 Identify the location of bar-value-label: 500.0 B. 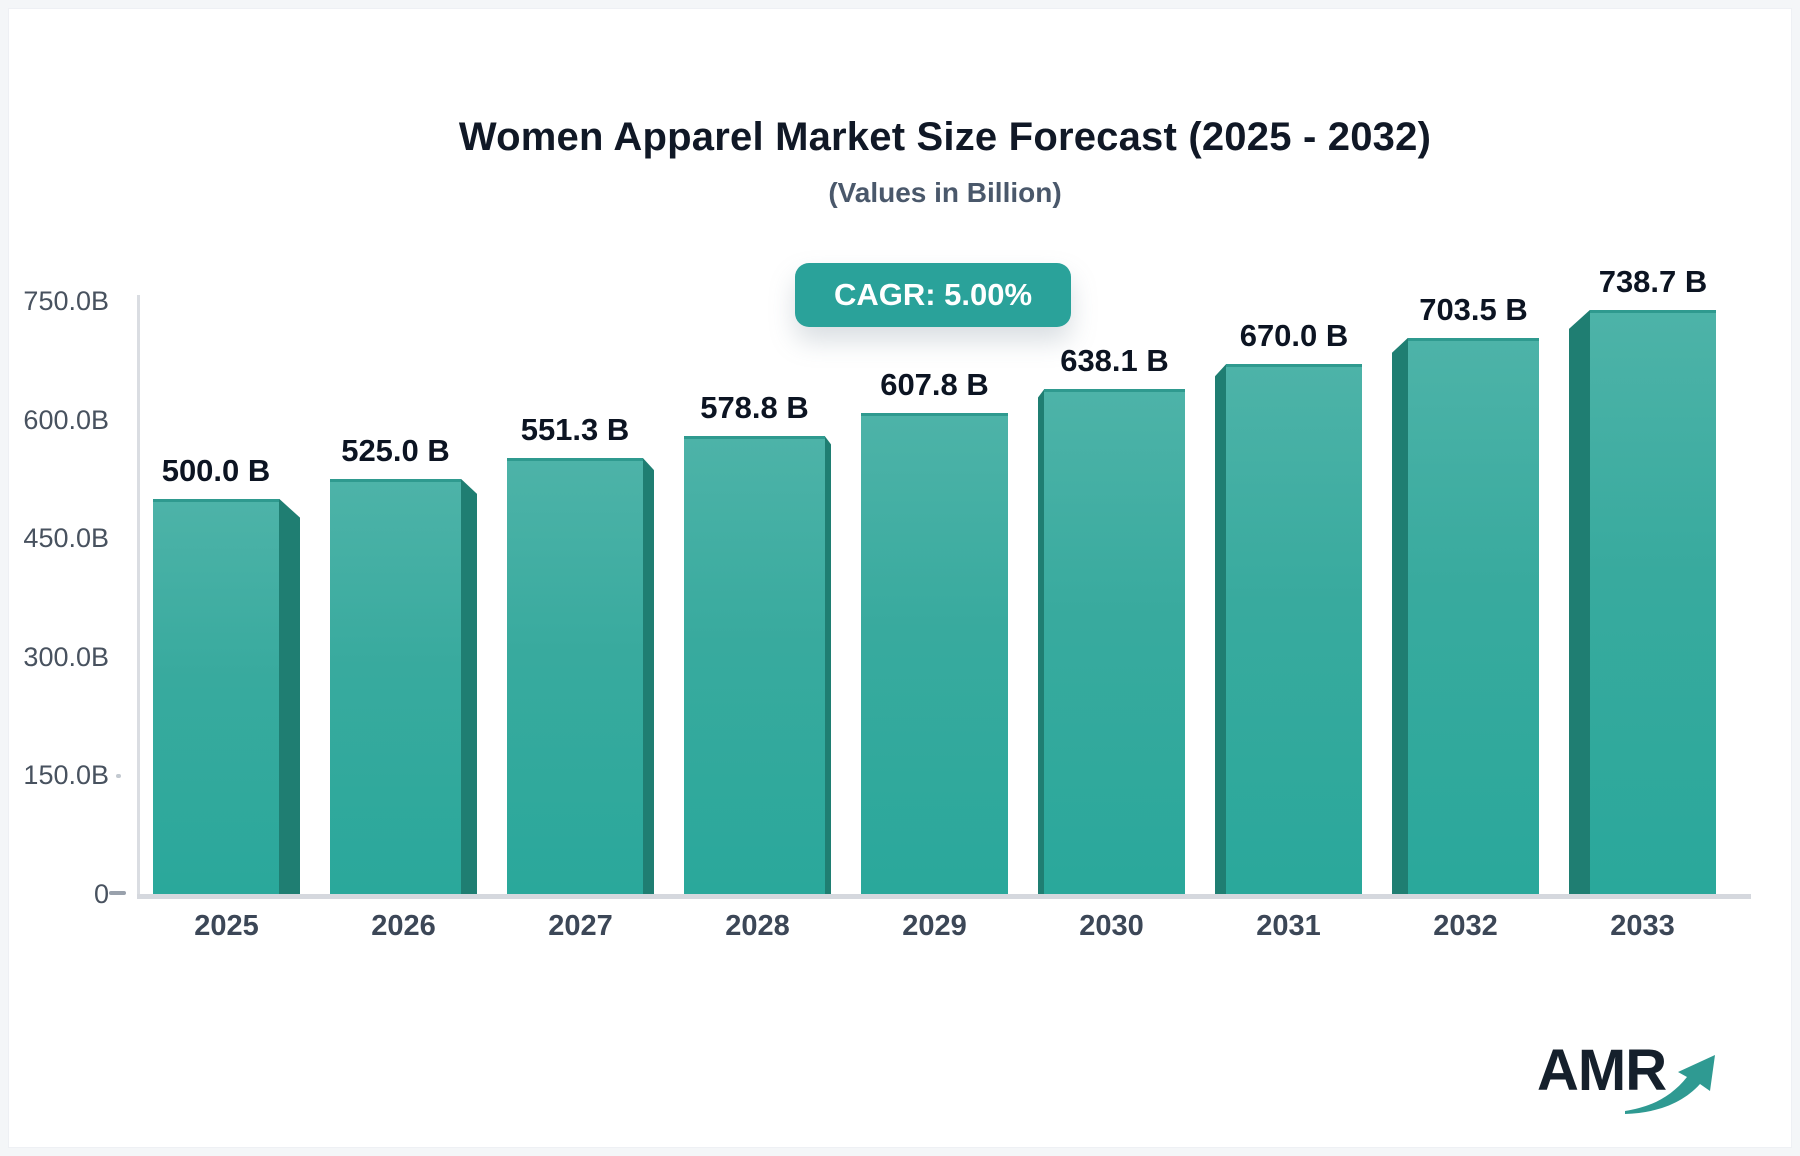
(216, 470).